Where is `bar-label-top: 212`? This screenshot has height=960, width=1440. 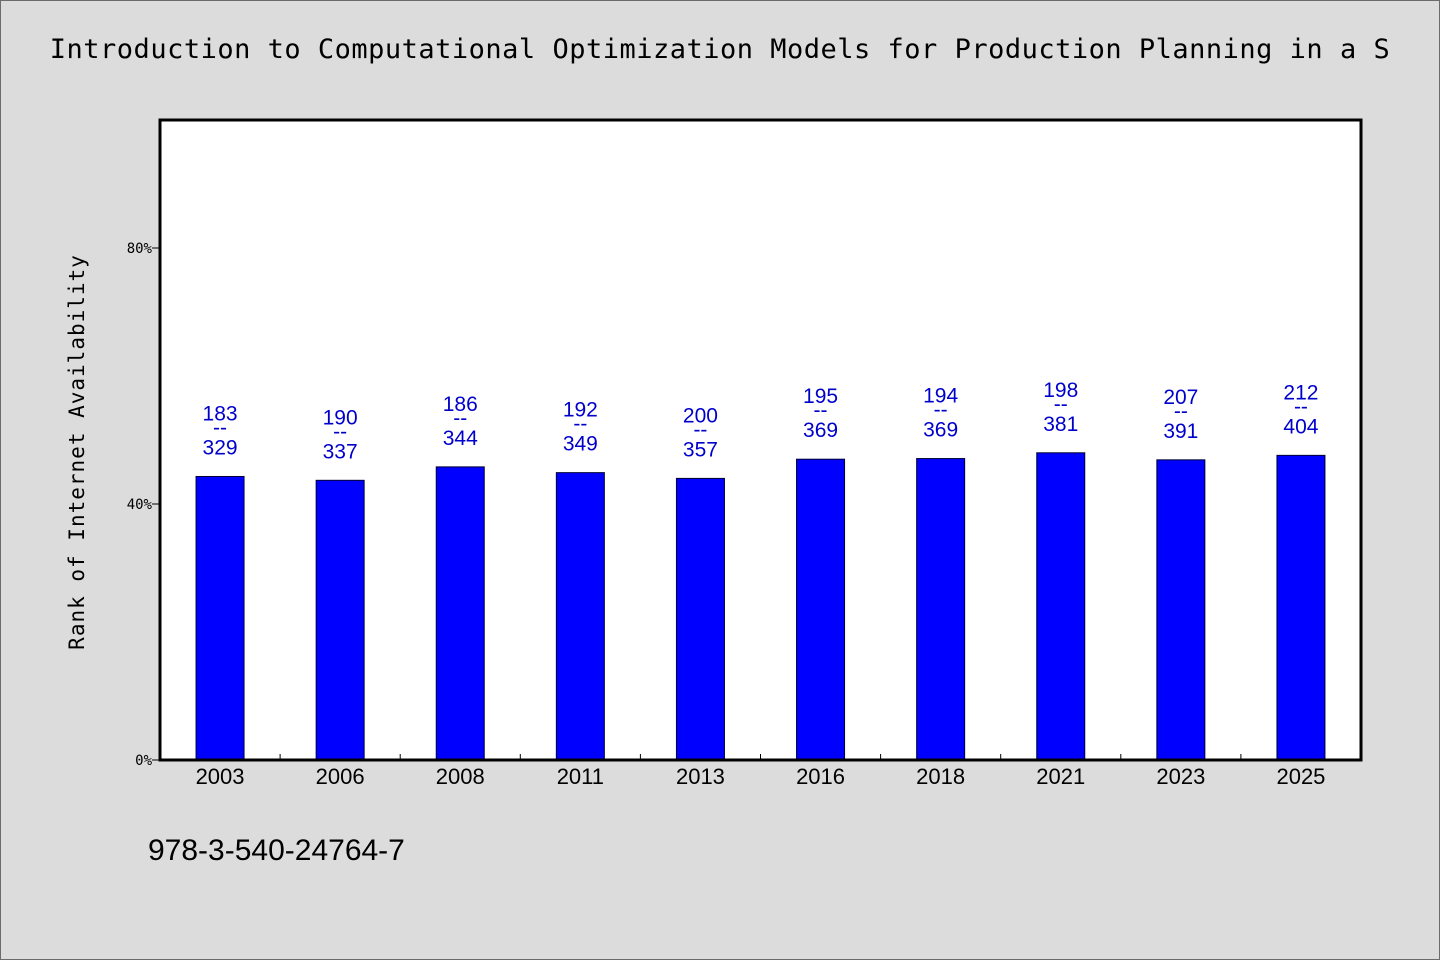 bar-label-top: 212 is located at coordinates (1300, 392).